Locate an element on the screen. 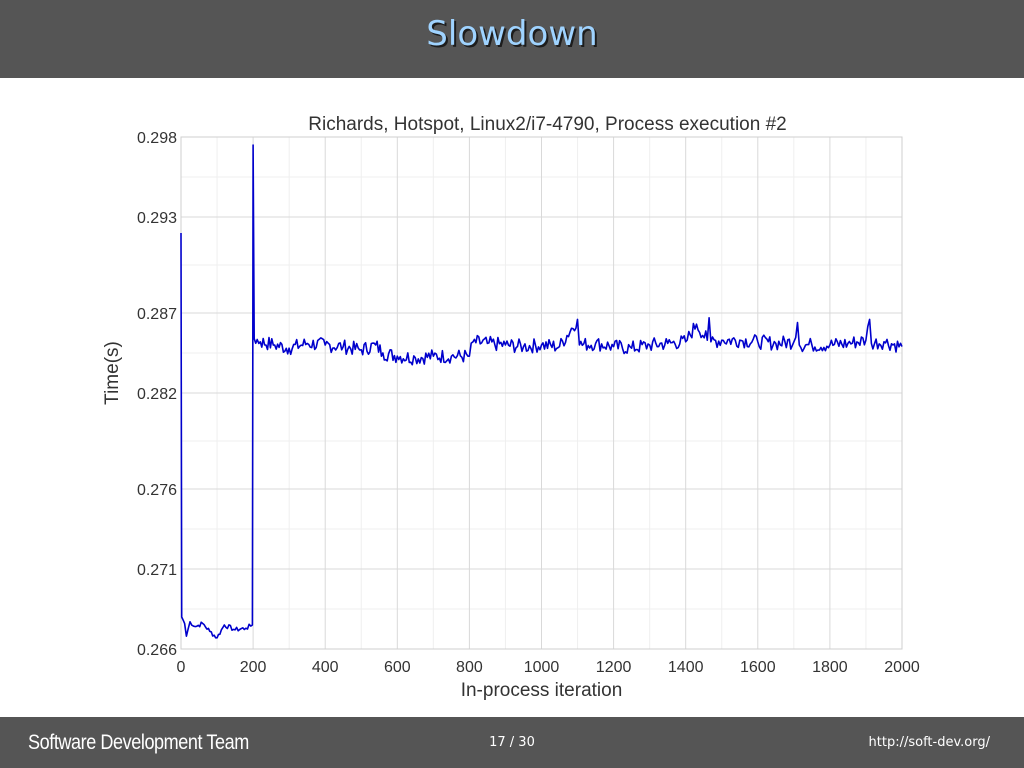  footer-page-number: 17 / 30 is located at coordinates (512, 742).